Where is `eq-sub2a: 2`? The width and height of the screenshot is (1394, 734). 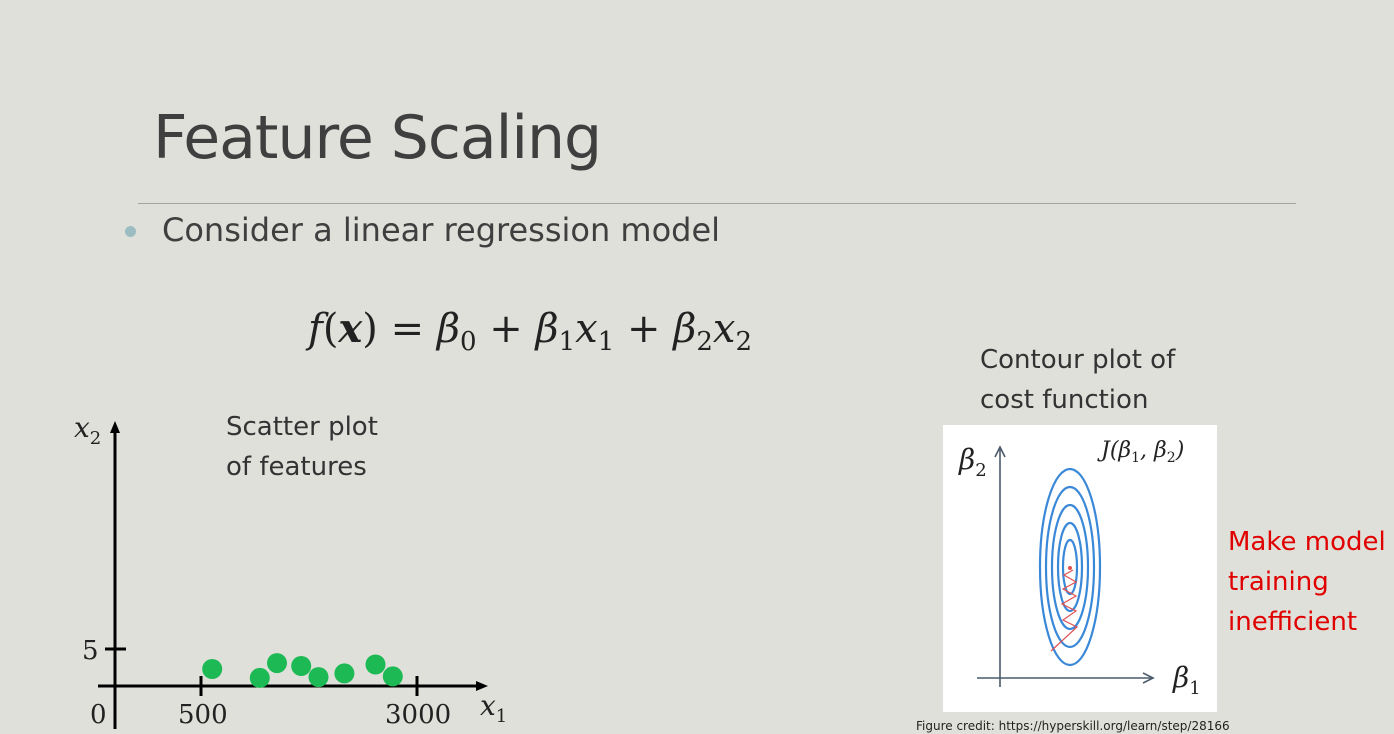 eq-sub2a: 2 is located at coordinates (704, 342).